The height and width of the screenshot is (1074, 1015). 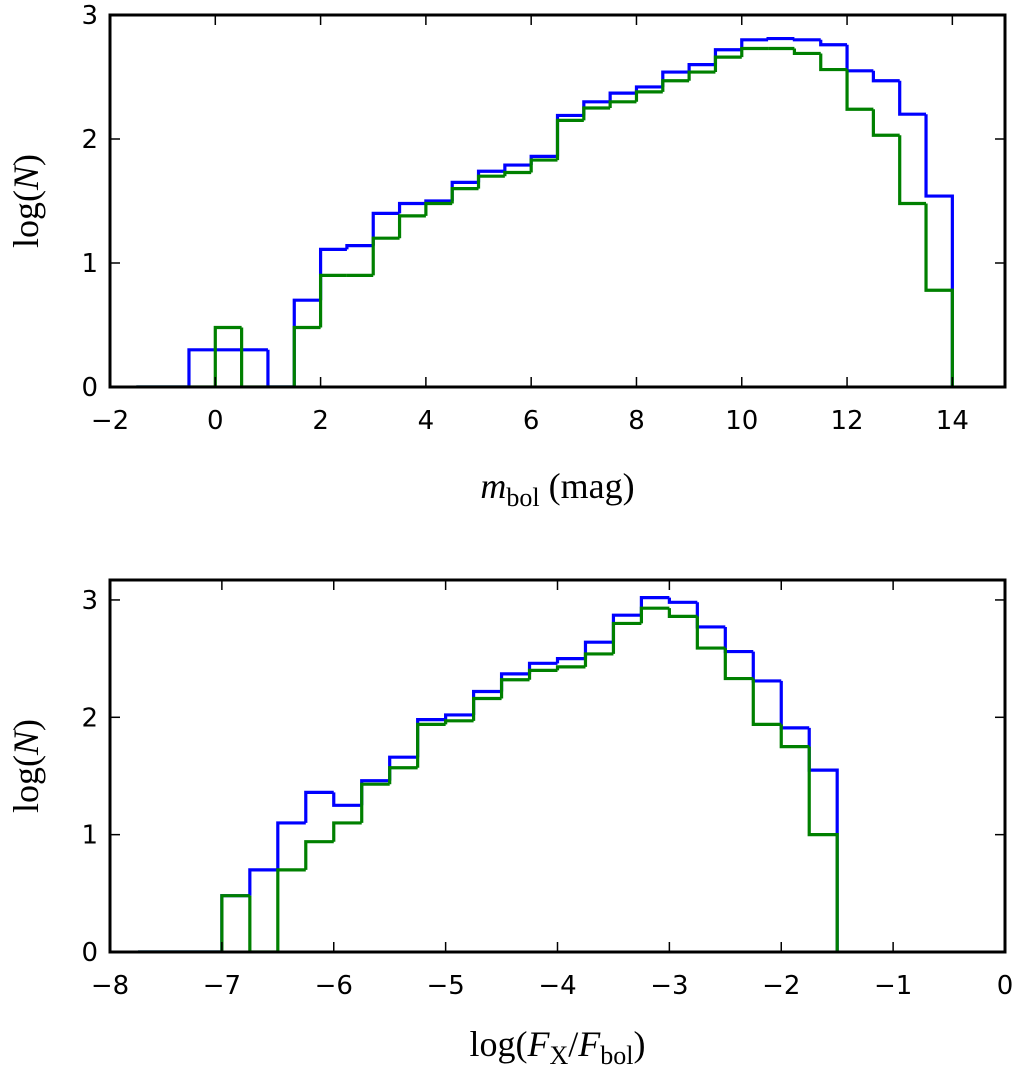 I want to click on x-tick-label: −2, so click(x=781, y=986).